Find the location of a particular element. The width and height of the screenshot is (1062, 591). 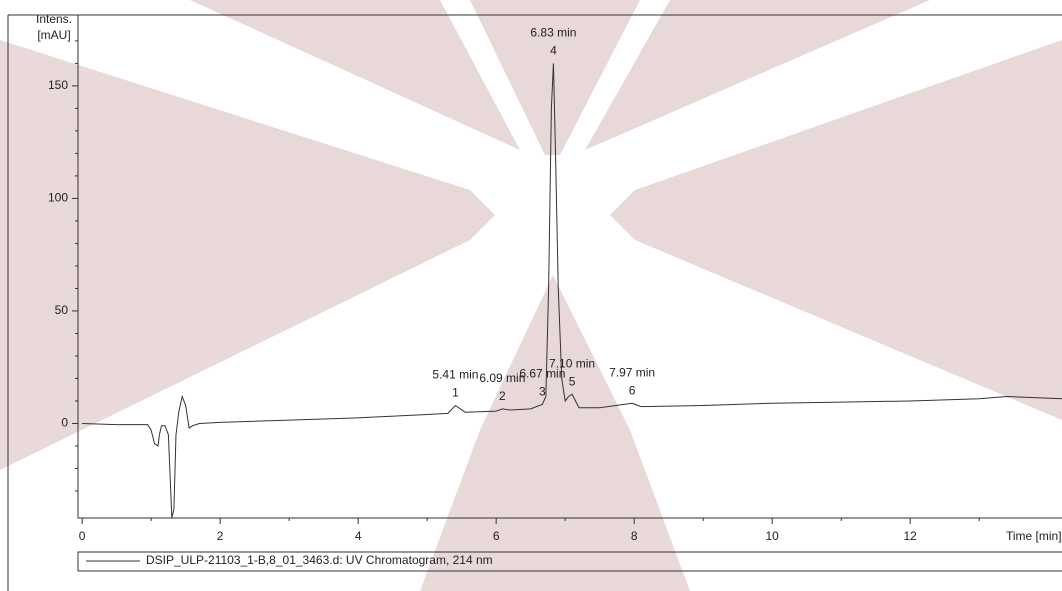

x-tick-label: 0 is located at coordinates (82, 536).